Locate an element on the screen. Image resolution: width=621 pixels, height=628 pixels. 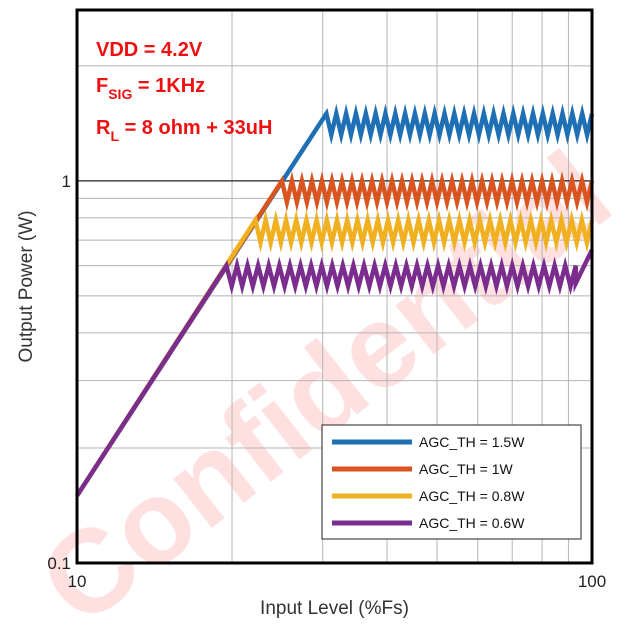
x-axis-label: Input Level (%Fs) is located at coordinates (334, 608).